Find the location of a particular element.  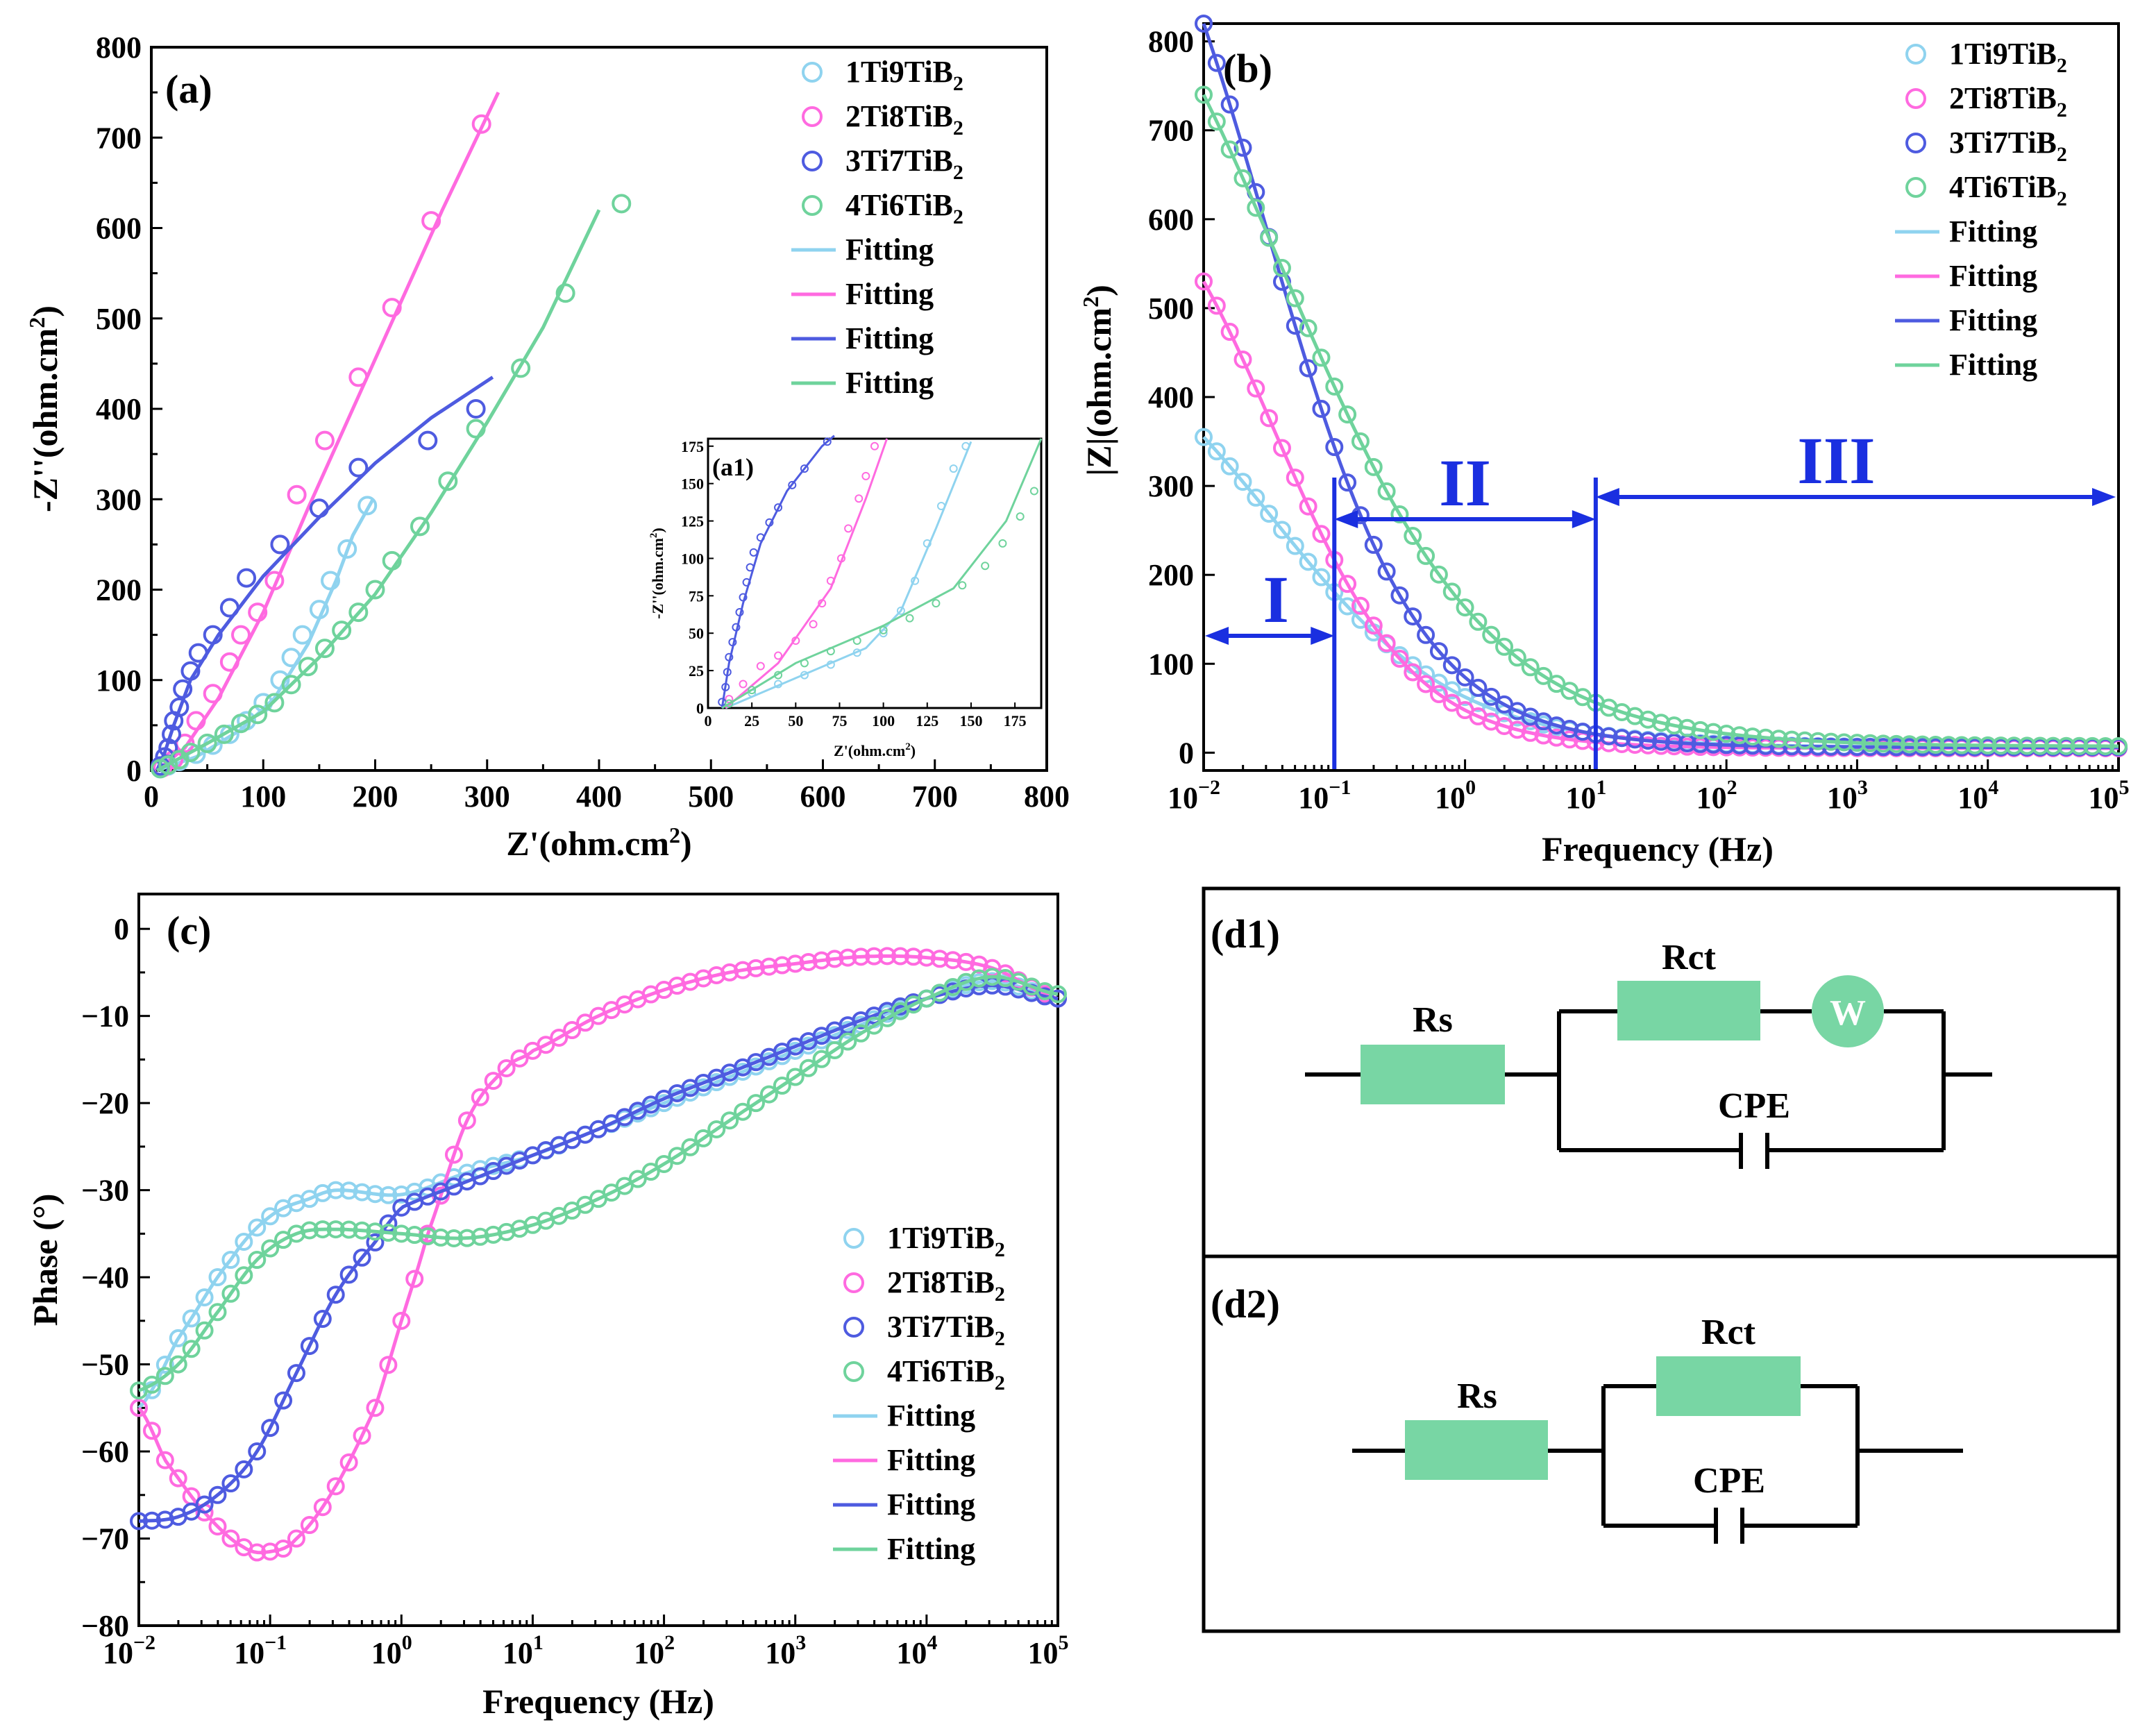

legend-fit-label-1: Fitting is located at coordinates (931, 1416).